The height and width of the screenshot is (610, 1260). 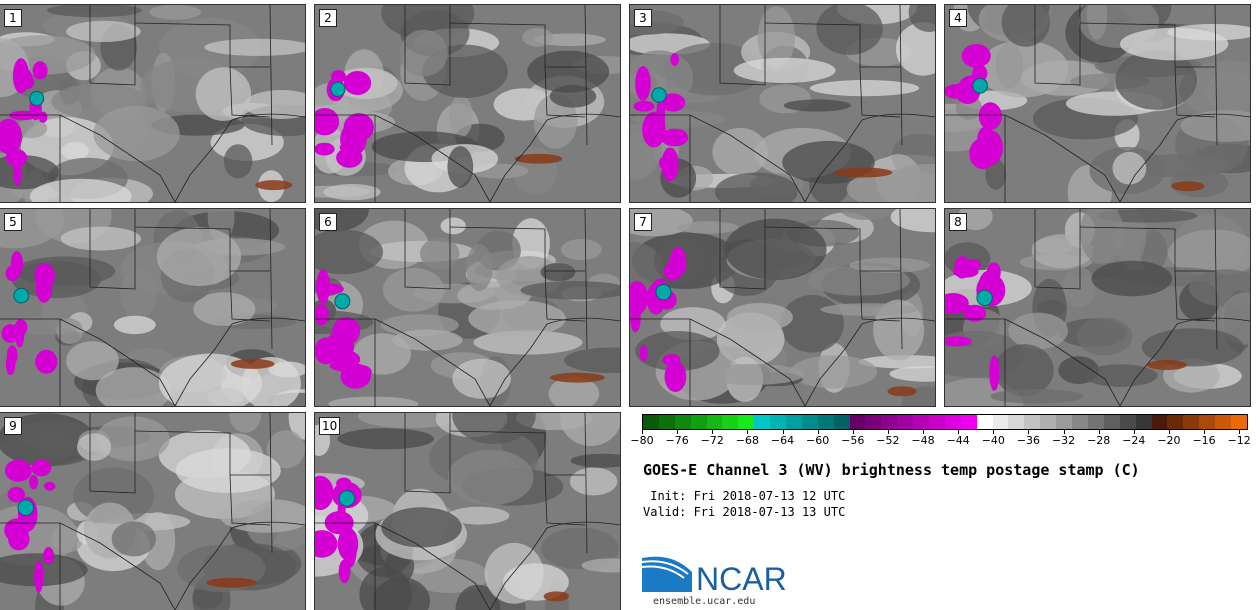 What do you see at coordinates (1028, 440) in the screenshot?
I see `colorbar-tick-label: −36` at bounding box center [1028, 440].